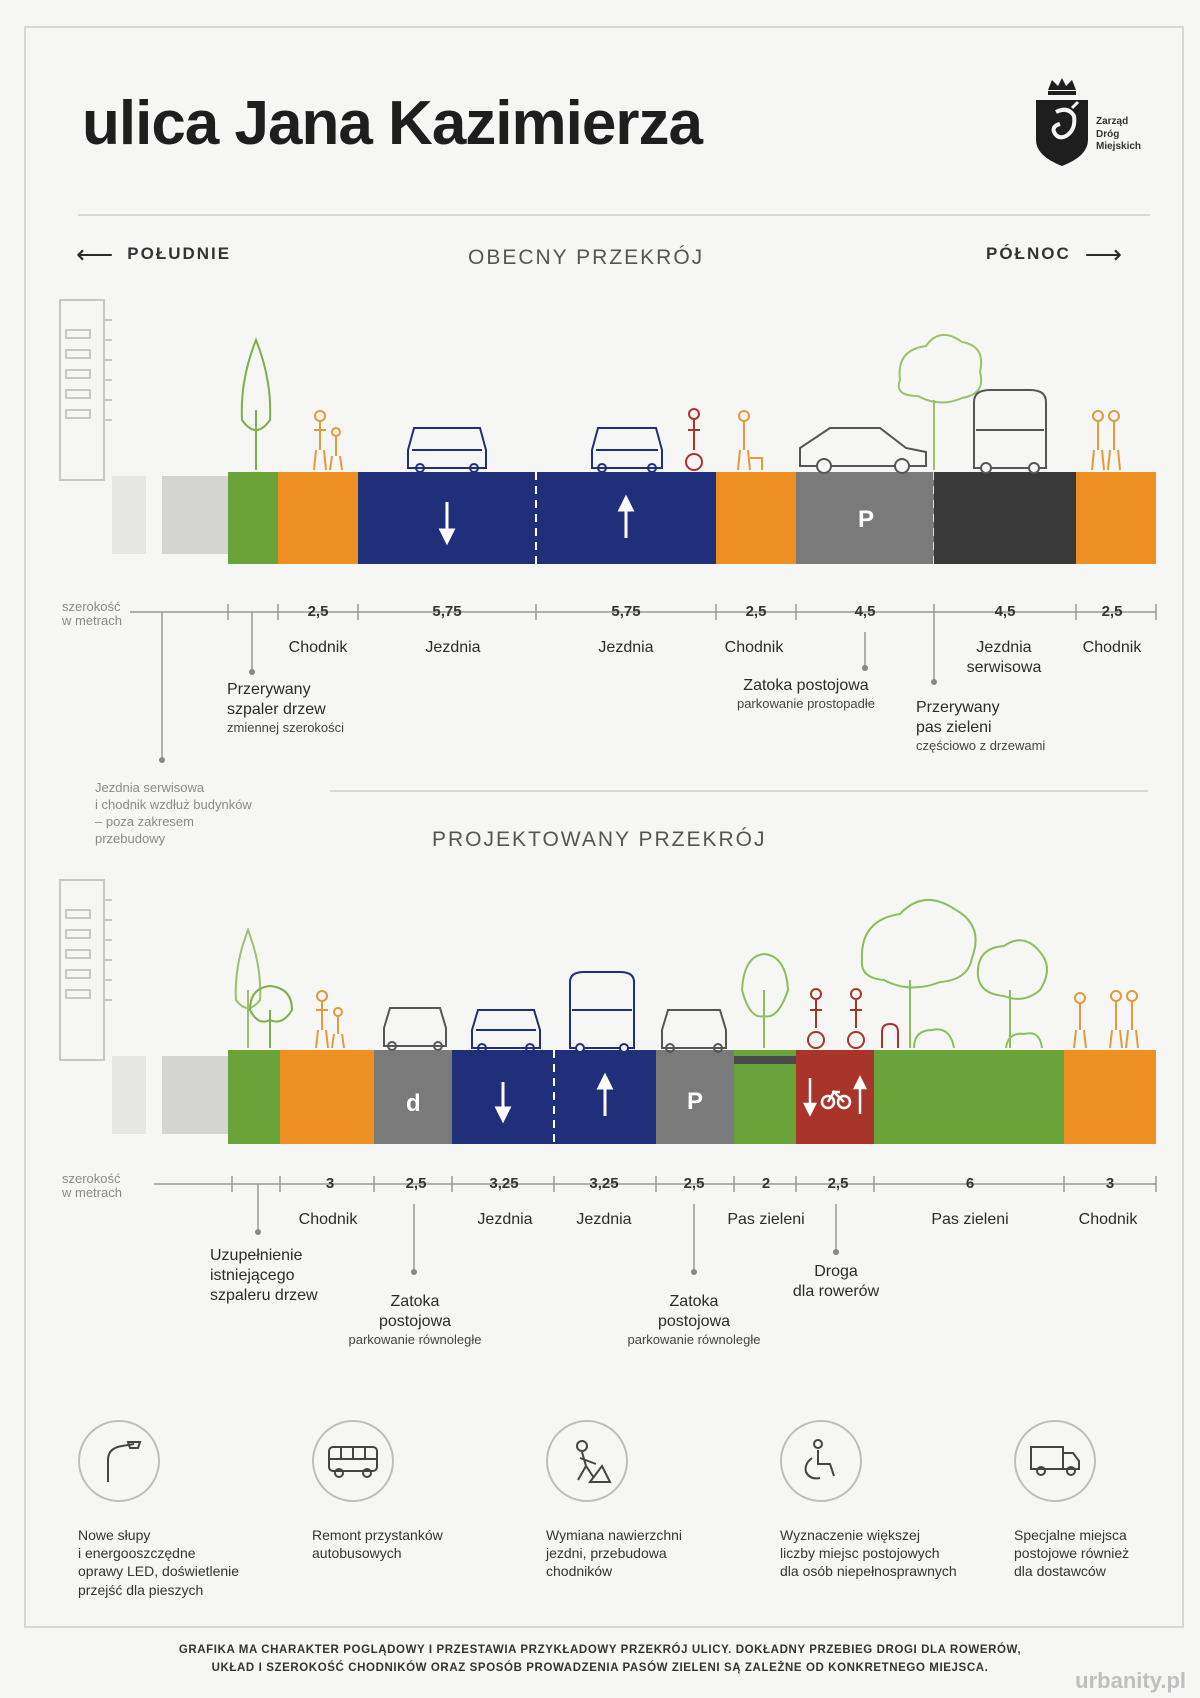 The width and height of the screenshot is (1200, 1698). What do you see at coordinates (353, 1461) in the screenshot?
I see `bus-icon` at bounding box center [353, 1461].